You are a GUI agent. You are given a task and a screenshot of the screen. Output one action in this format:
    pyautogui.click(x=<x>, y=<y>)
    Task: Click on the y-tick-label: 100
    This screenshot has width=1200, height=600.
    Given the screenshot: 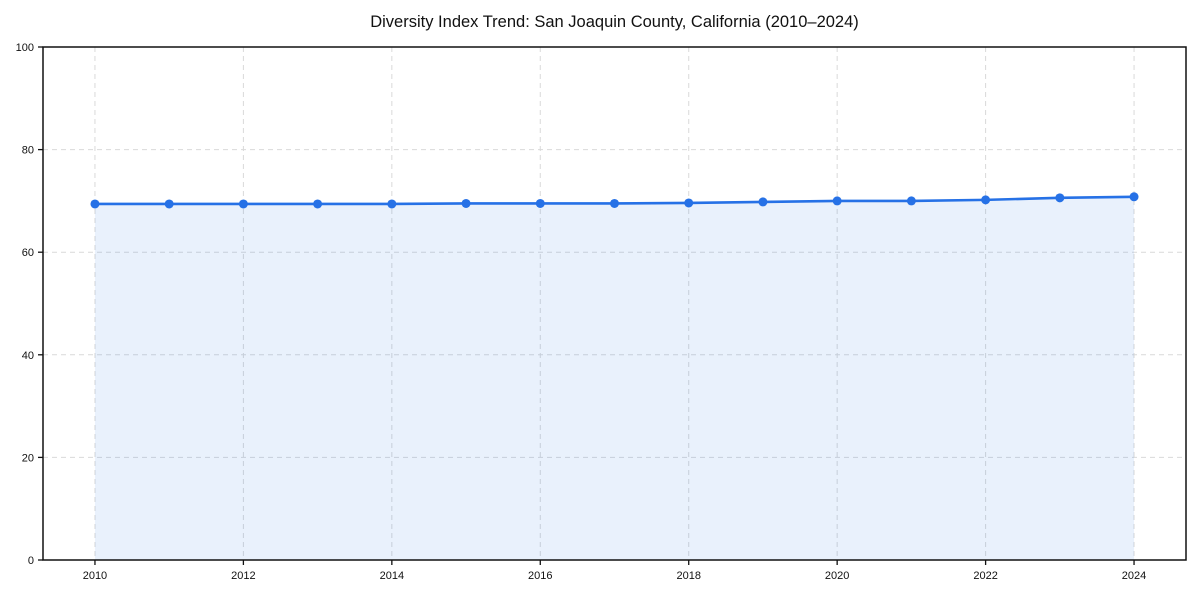 What is the action you would take?
    pyautogui.click(x=25, y=48)
    